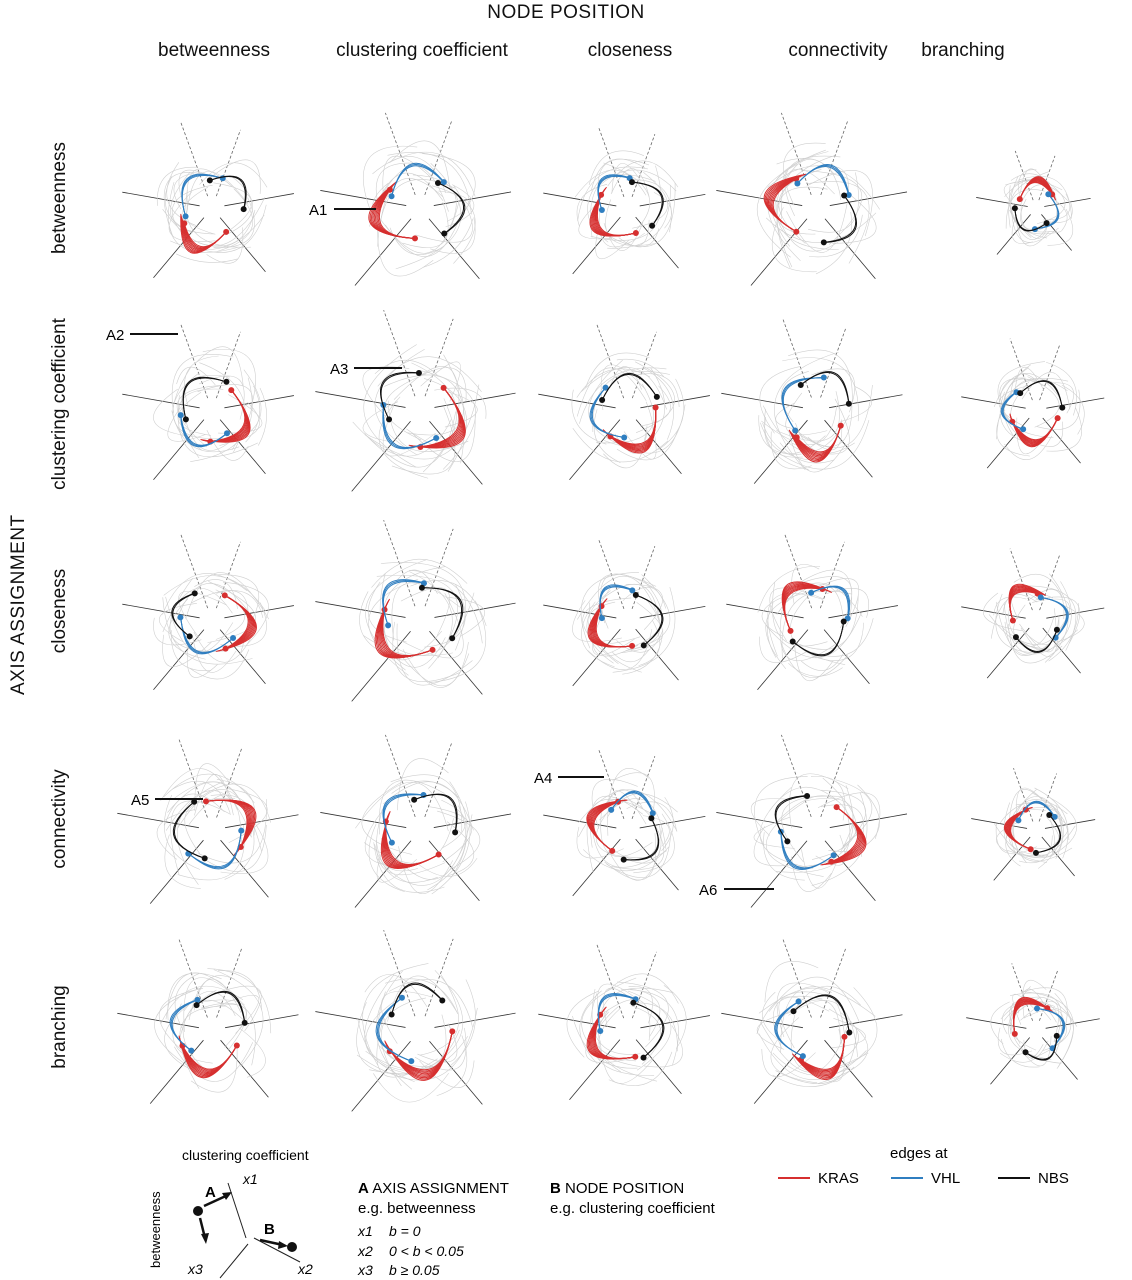 The height and width of the screenshot is (1280, 1132). What do you see at coordinates (216, 1200) in the screenshot?
I see `key-arrow-a` at bounding box center [216, 1200].